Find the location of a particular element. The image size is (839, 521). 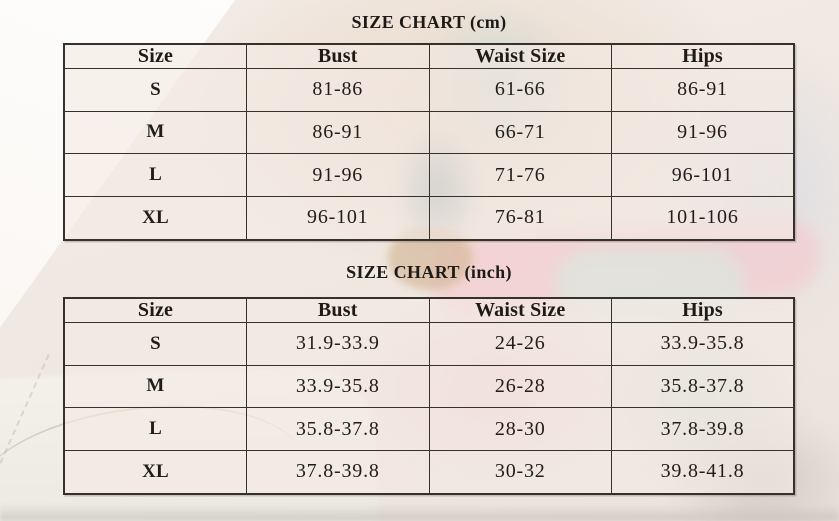

size-chart-cm-title: SIZE CHART (cm) is located at coordinates (429, 22).